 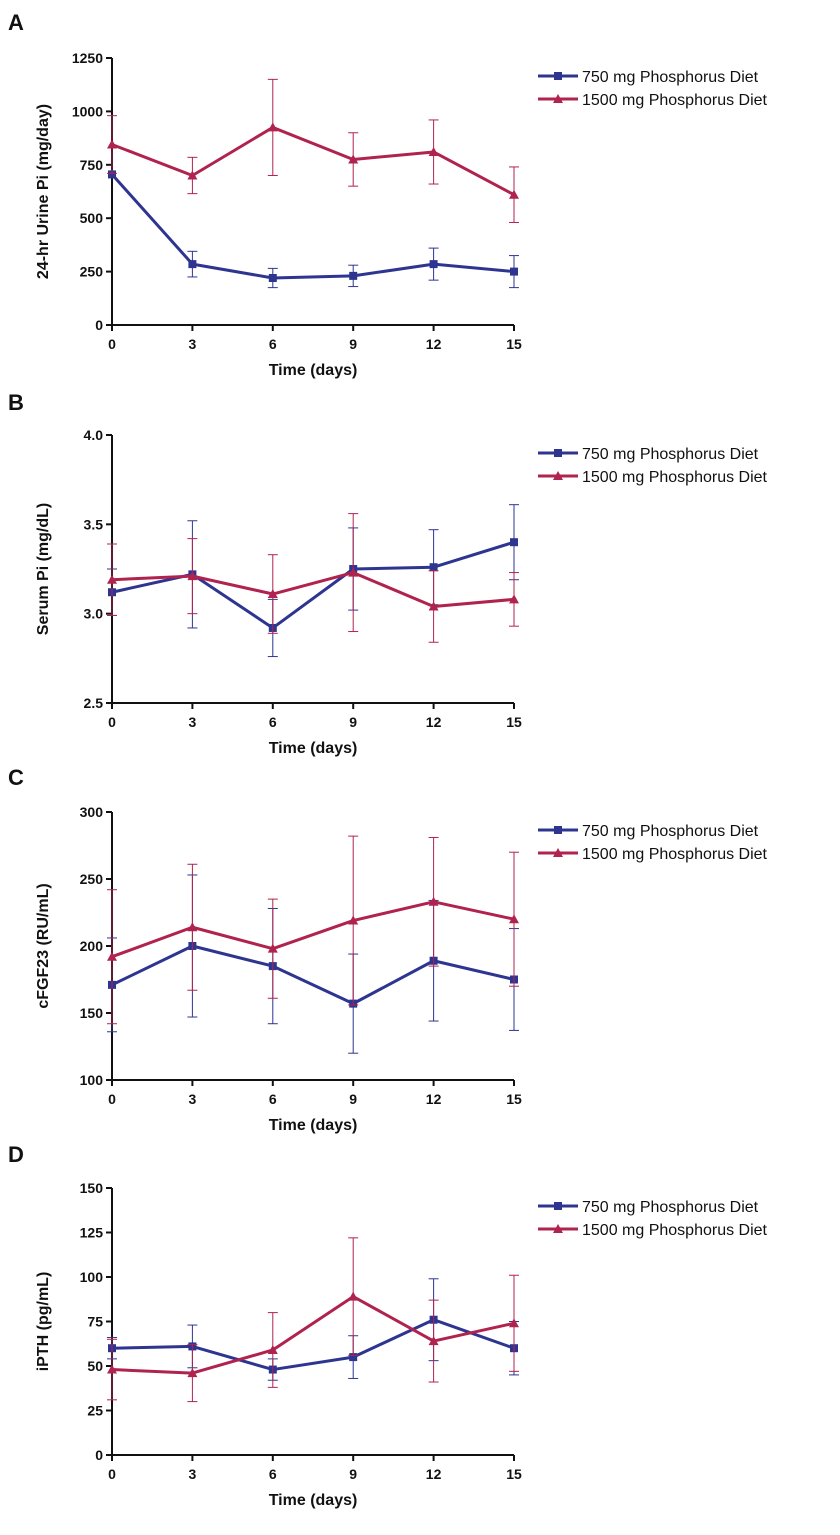 What do you see at coordinates (92, 946) in the screenshot?
I see `y-tick-label: 200` at bounding box center [92, 946].